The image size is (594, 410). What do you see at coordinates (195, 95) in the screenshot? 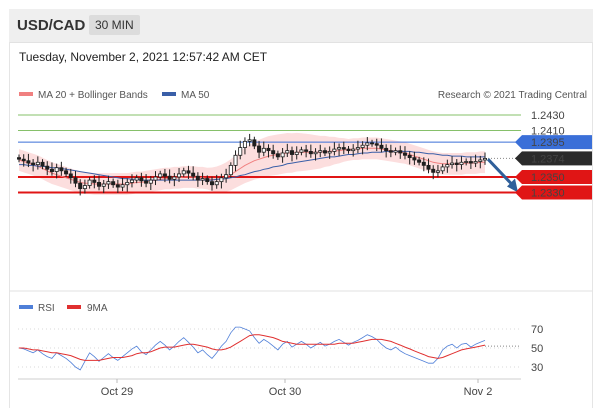
I see `ma50-legend-label: MA 50` at bounding box center [195, 95].